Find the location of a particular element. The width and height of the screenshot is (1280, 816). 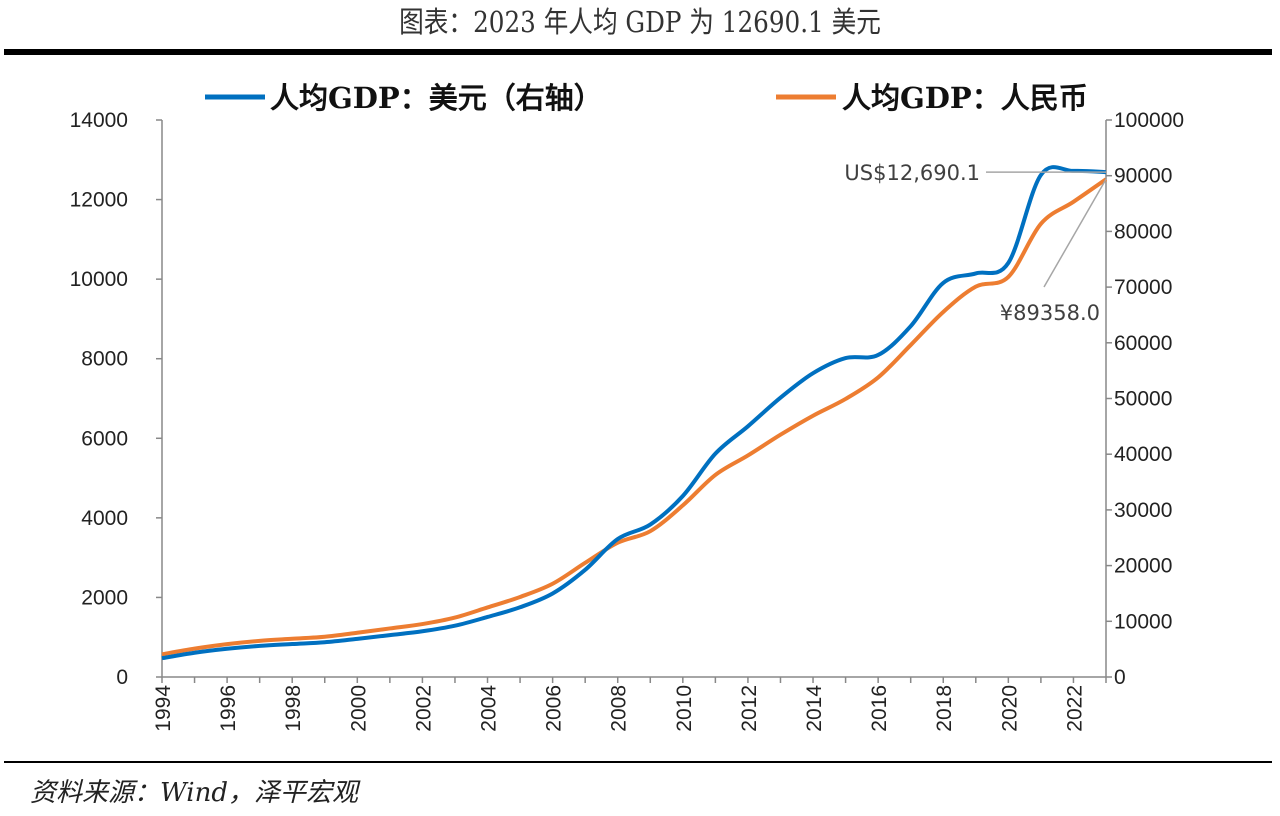

left-tick-label: 10000 is located at coordinates (99, 279).